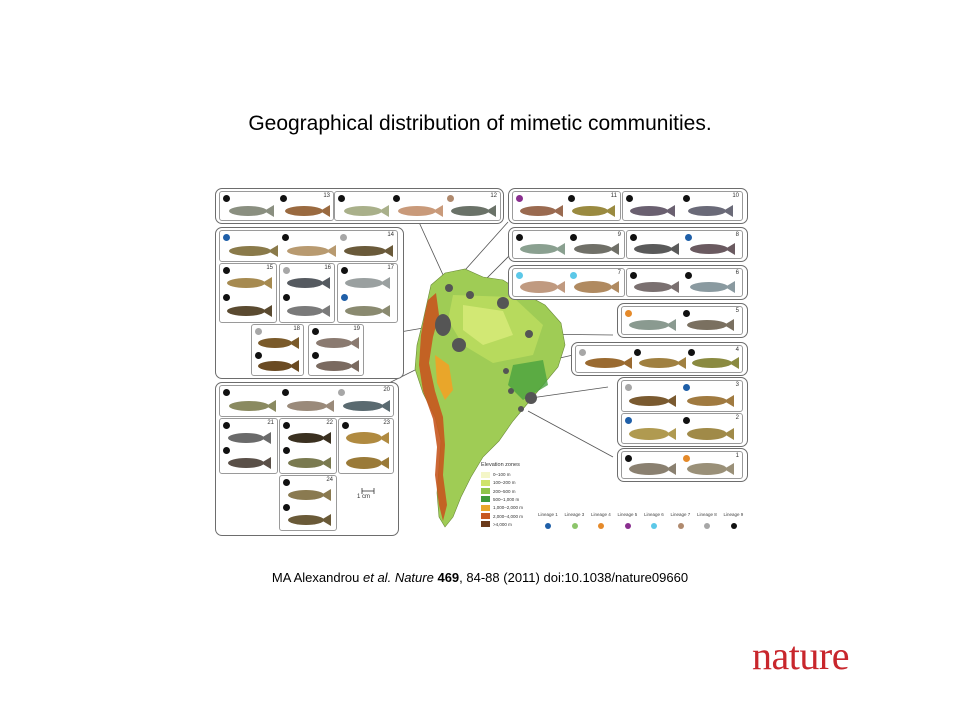 This screenshot has height=720, width=960. I want to click on community-5: 5, so click(682, 320).